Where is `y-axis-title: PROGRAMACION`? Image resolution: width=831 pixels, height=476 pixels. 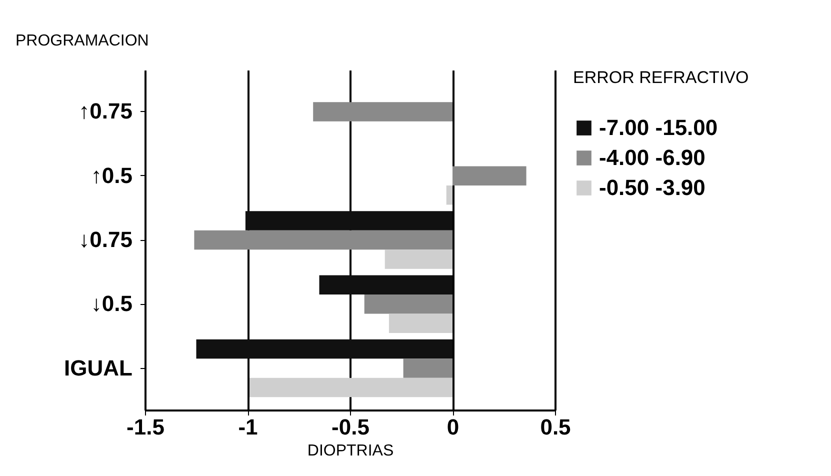
y-axis-title: PROGRAMACION is located at coordinates (82, 41).